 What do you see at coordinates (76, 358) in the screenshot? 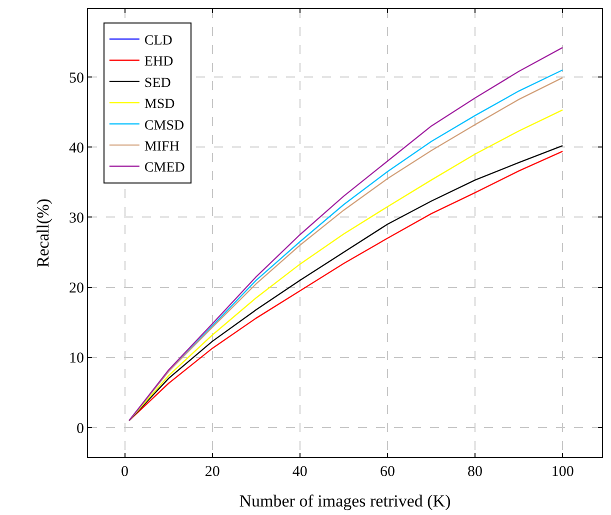
I see `y-tick-label: 10` at bounding box center [76, 358].